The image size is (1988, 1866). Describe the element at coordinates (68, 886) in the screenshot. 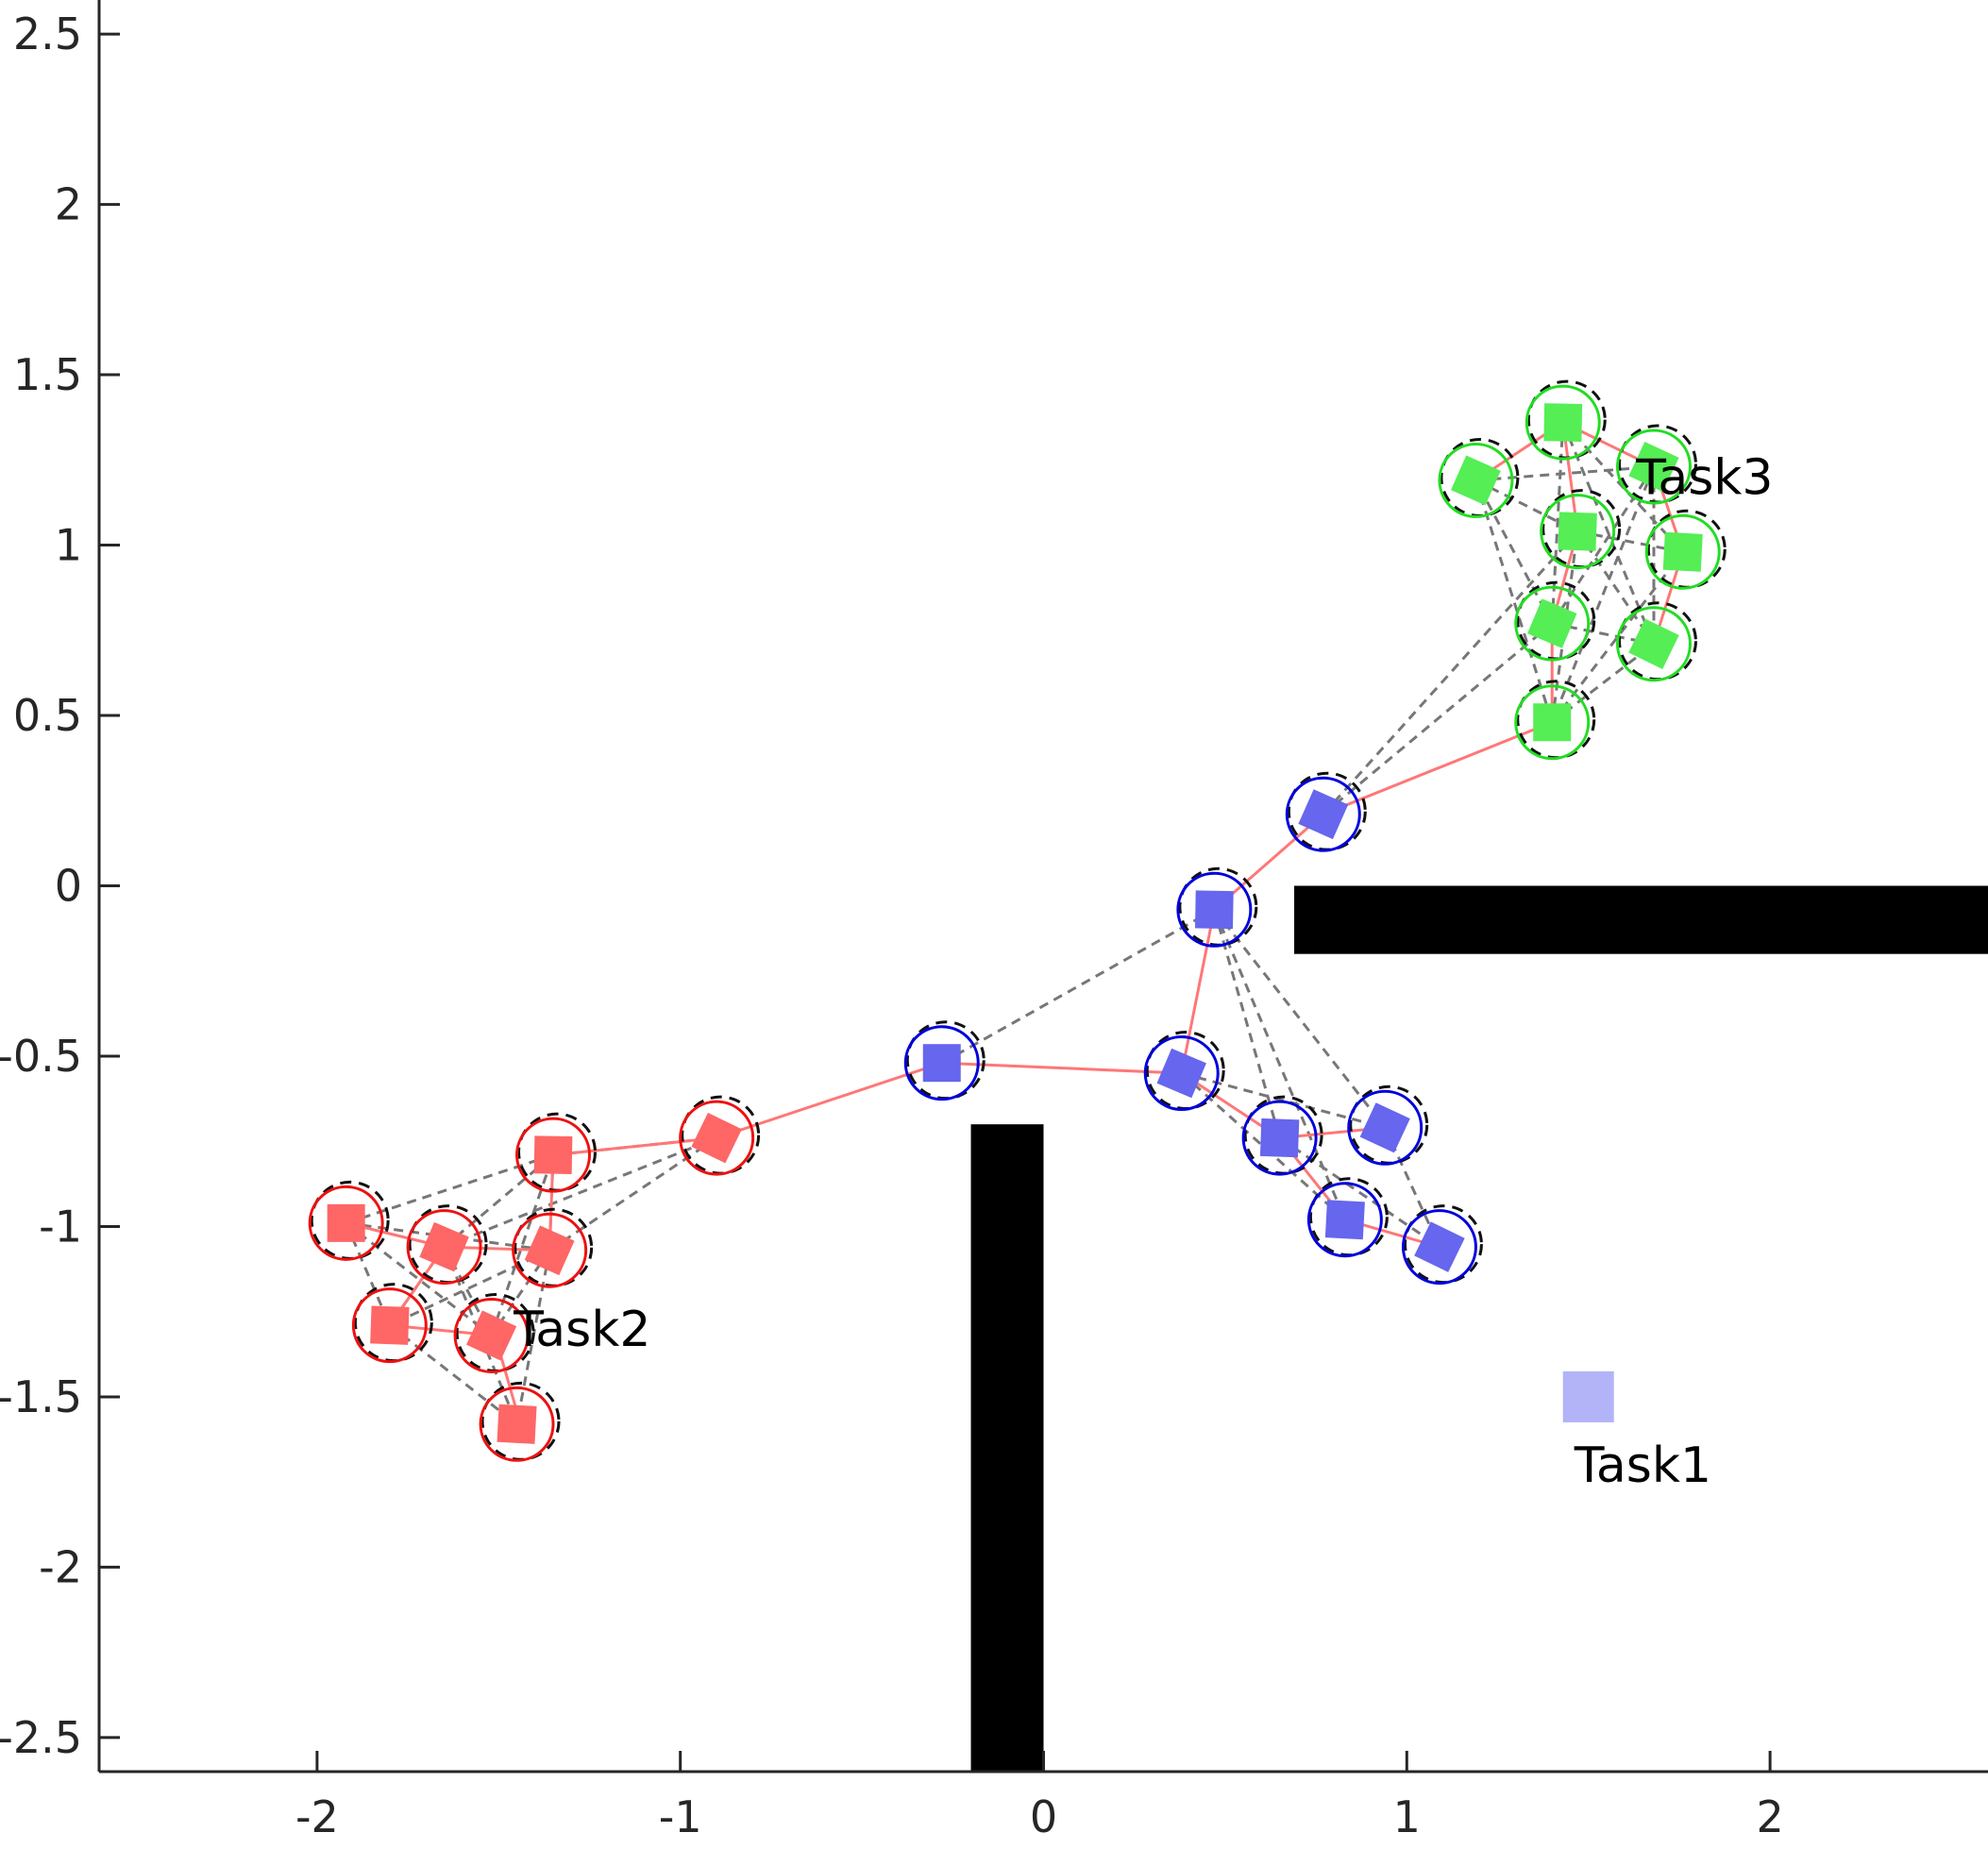

I see `y-tick-label: 0` at that location.